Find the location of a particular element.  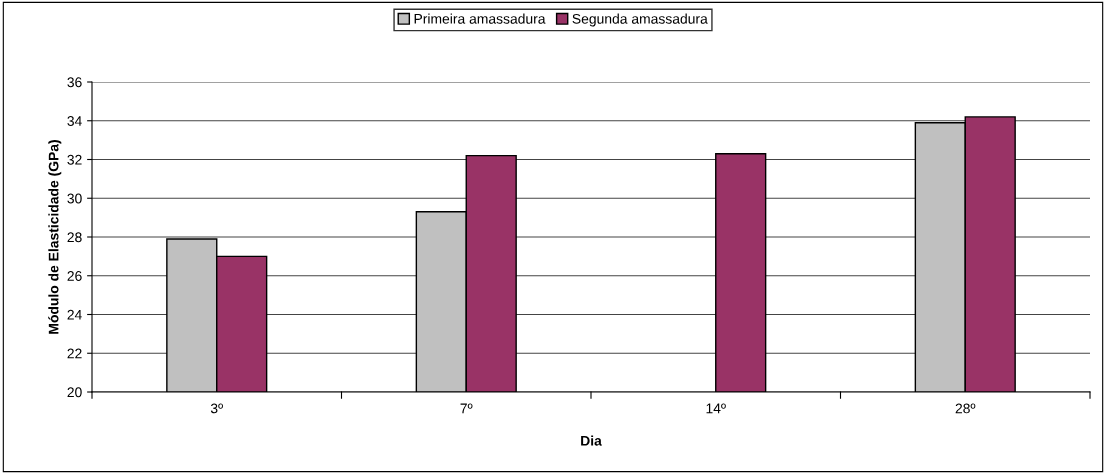

x-tick-label: 14º is located at coordinates (716, 408).